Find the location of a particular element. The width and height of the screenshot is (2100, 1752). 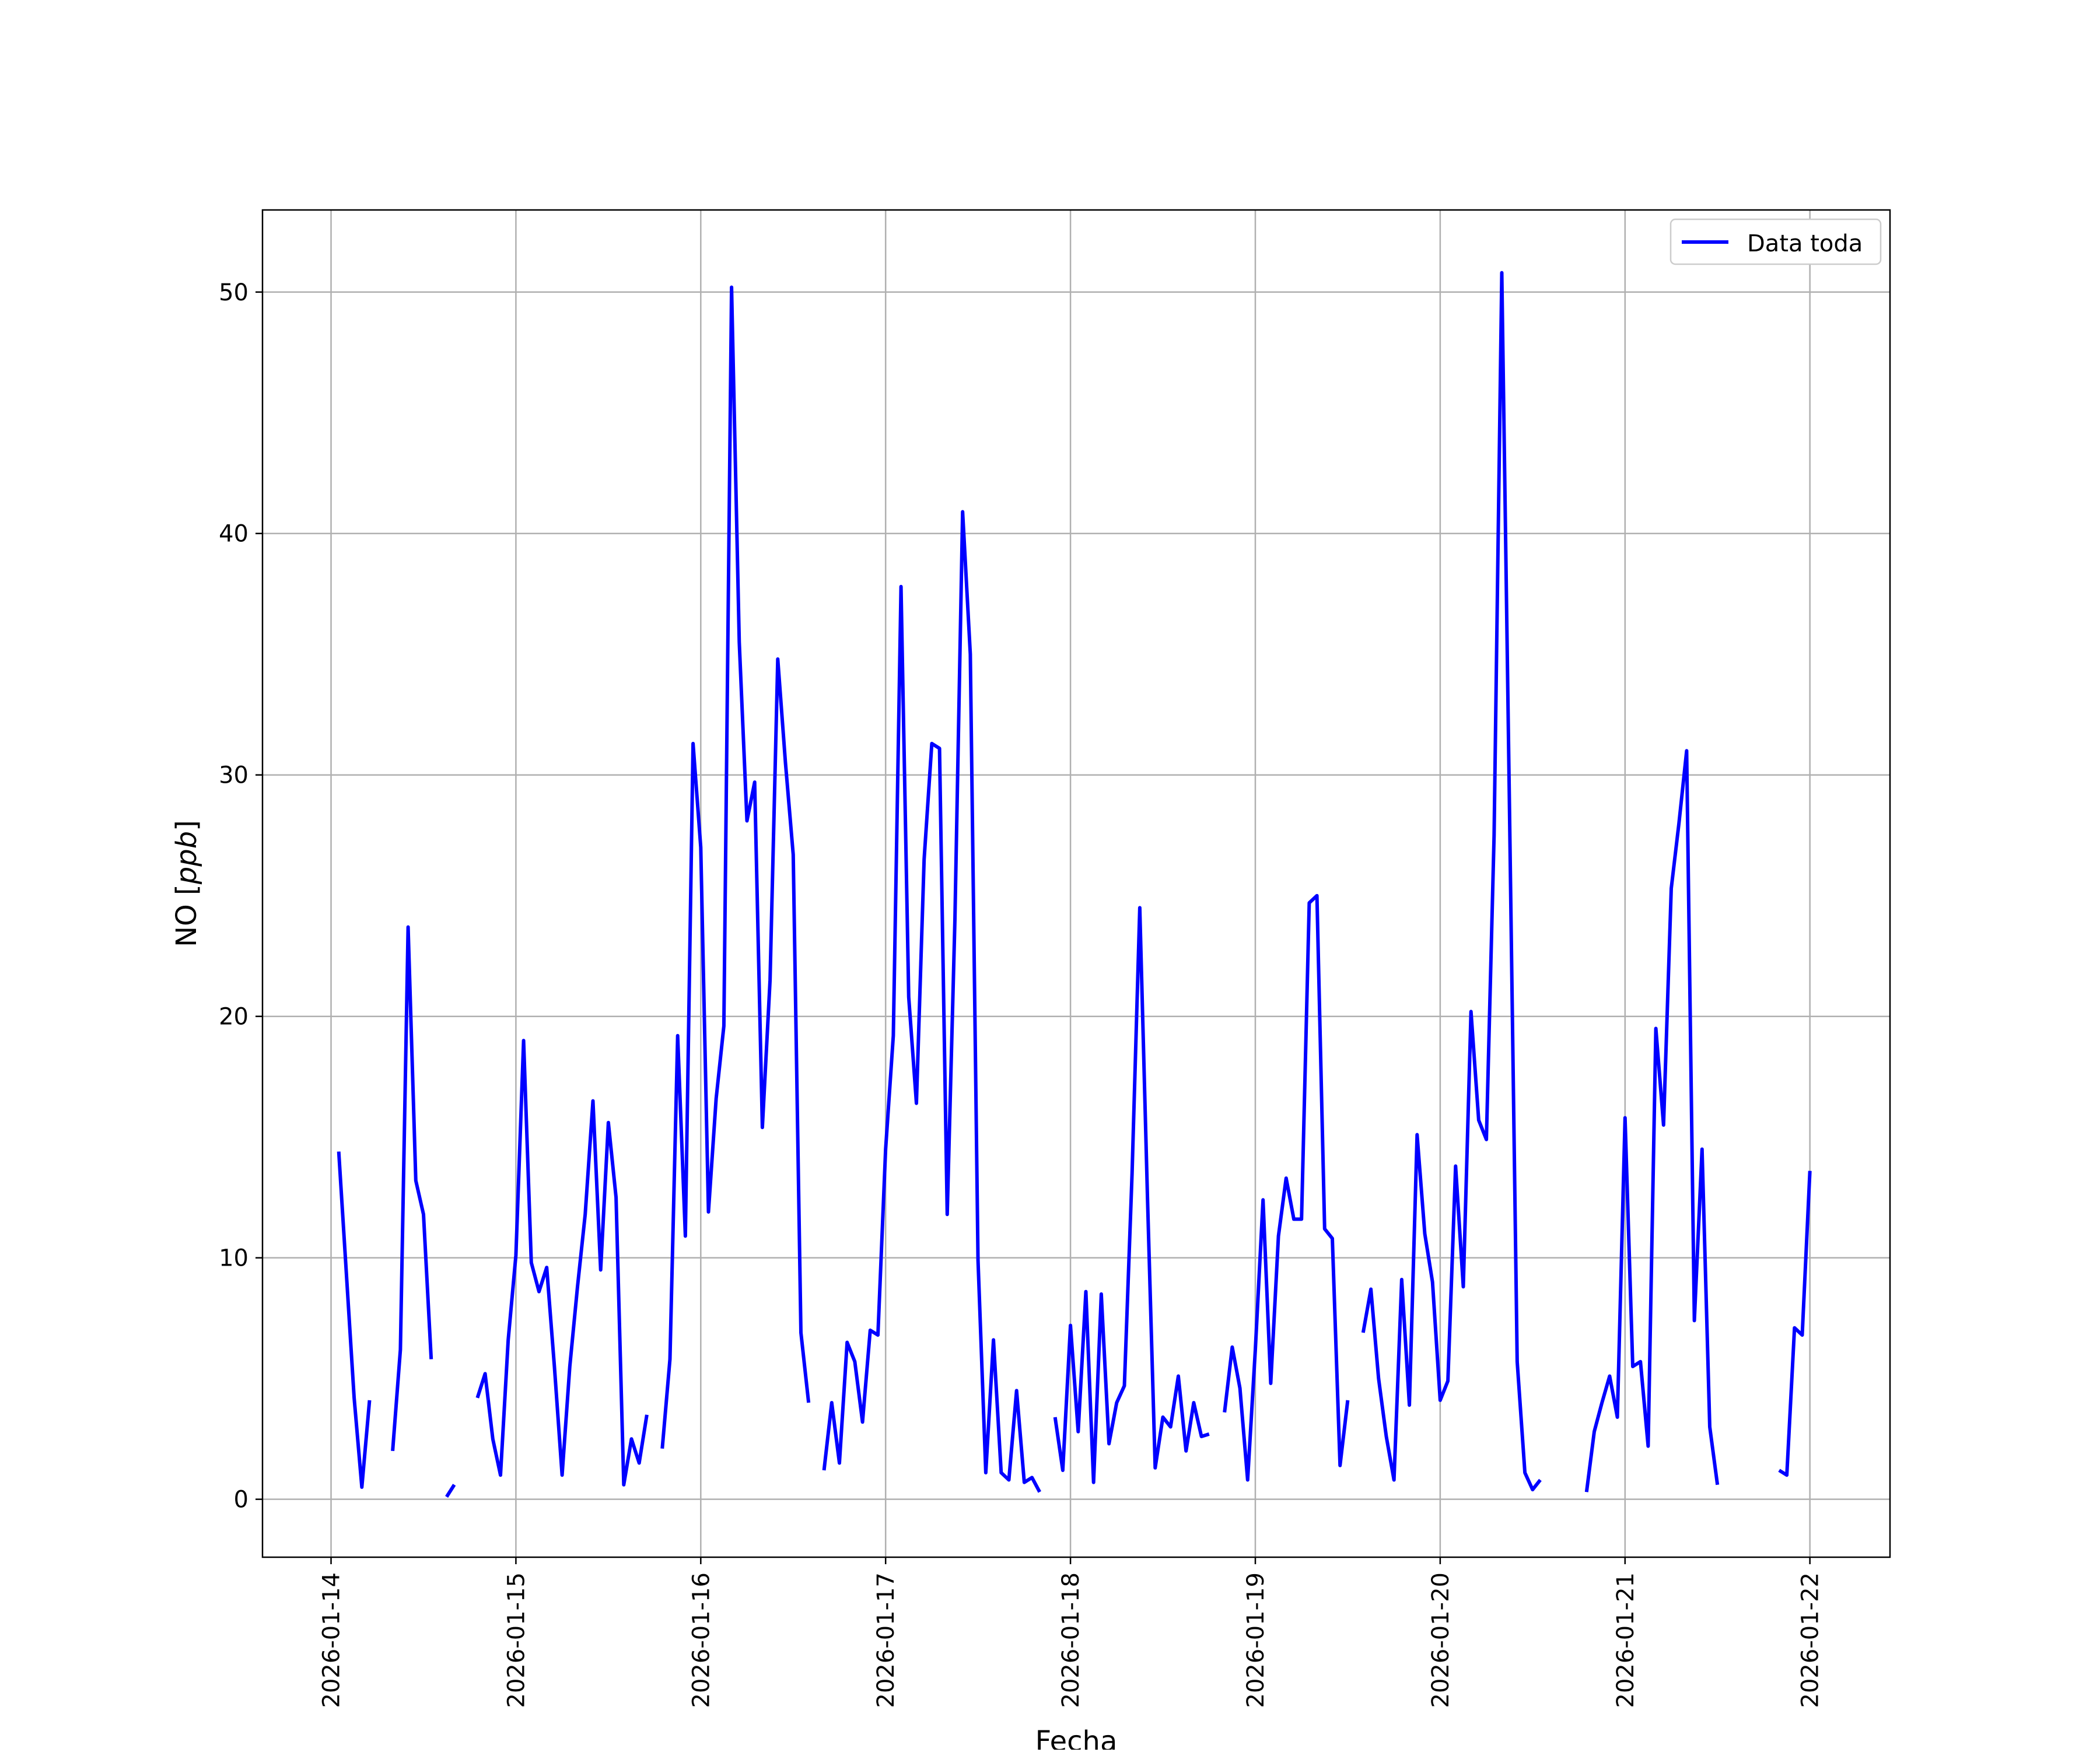

x-tick-label: 2026-01-19 is located at coordinates (1255, 1640).